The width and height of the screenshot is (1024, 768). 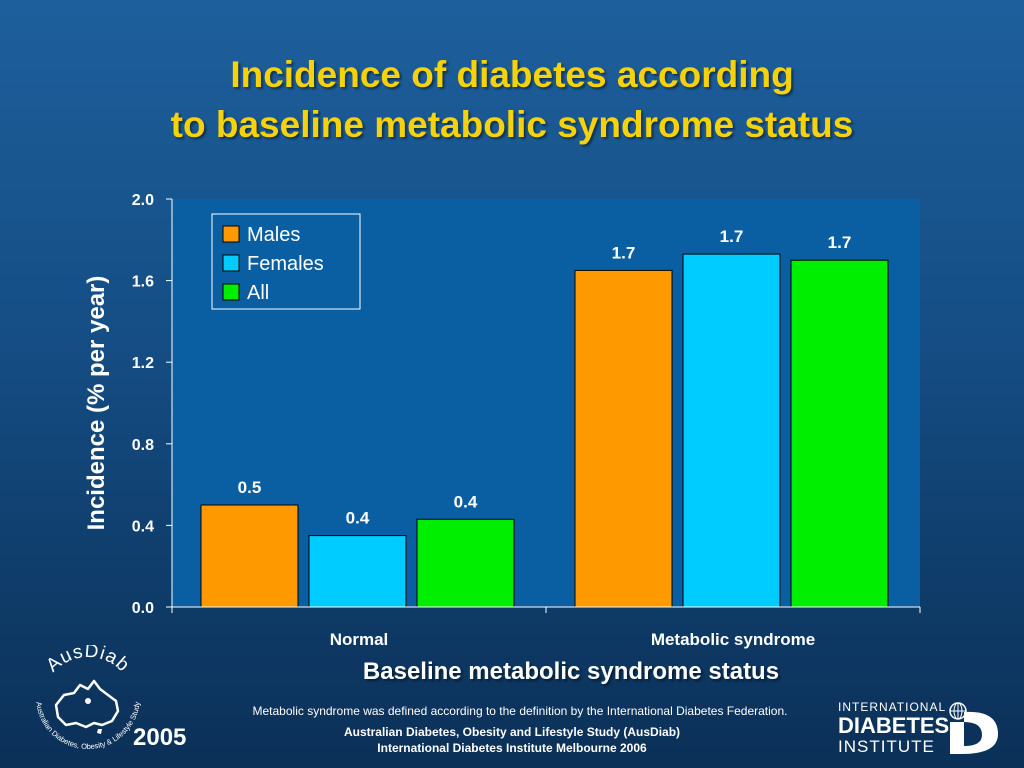 I want to click on idi-d-mark-icon, so click(x=974, y=732).